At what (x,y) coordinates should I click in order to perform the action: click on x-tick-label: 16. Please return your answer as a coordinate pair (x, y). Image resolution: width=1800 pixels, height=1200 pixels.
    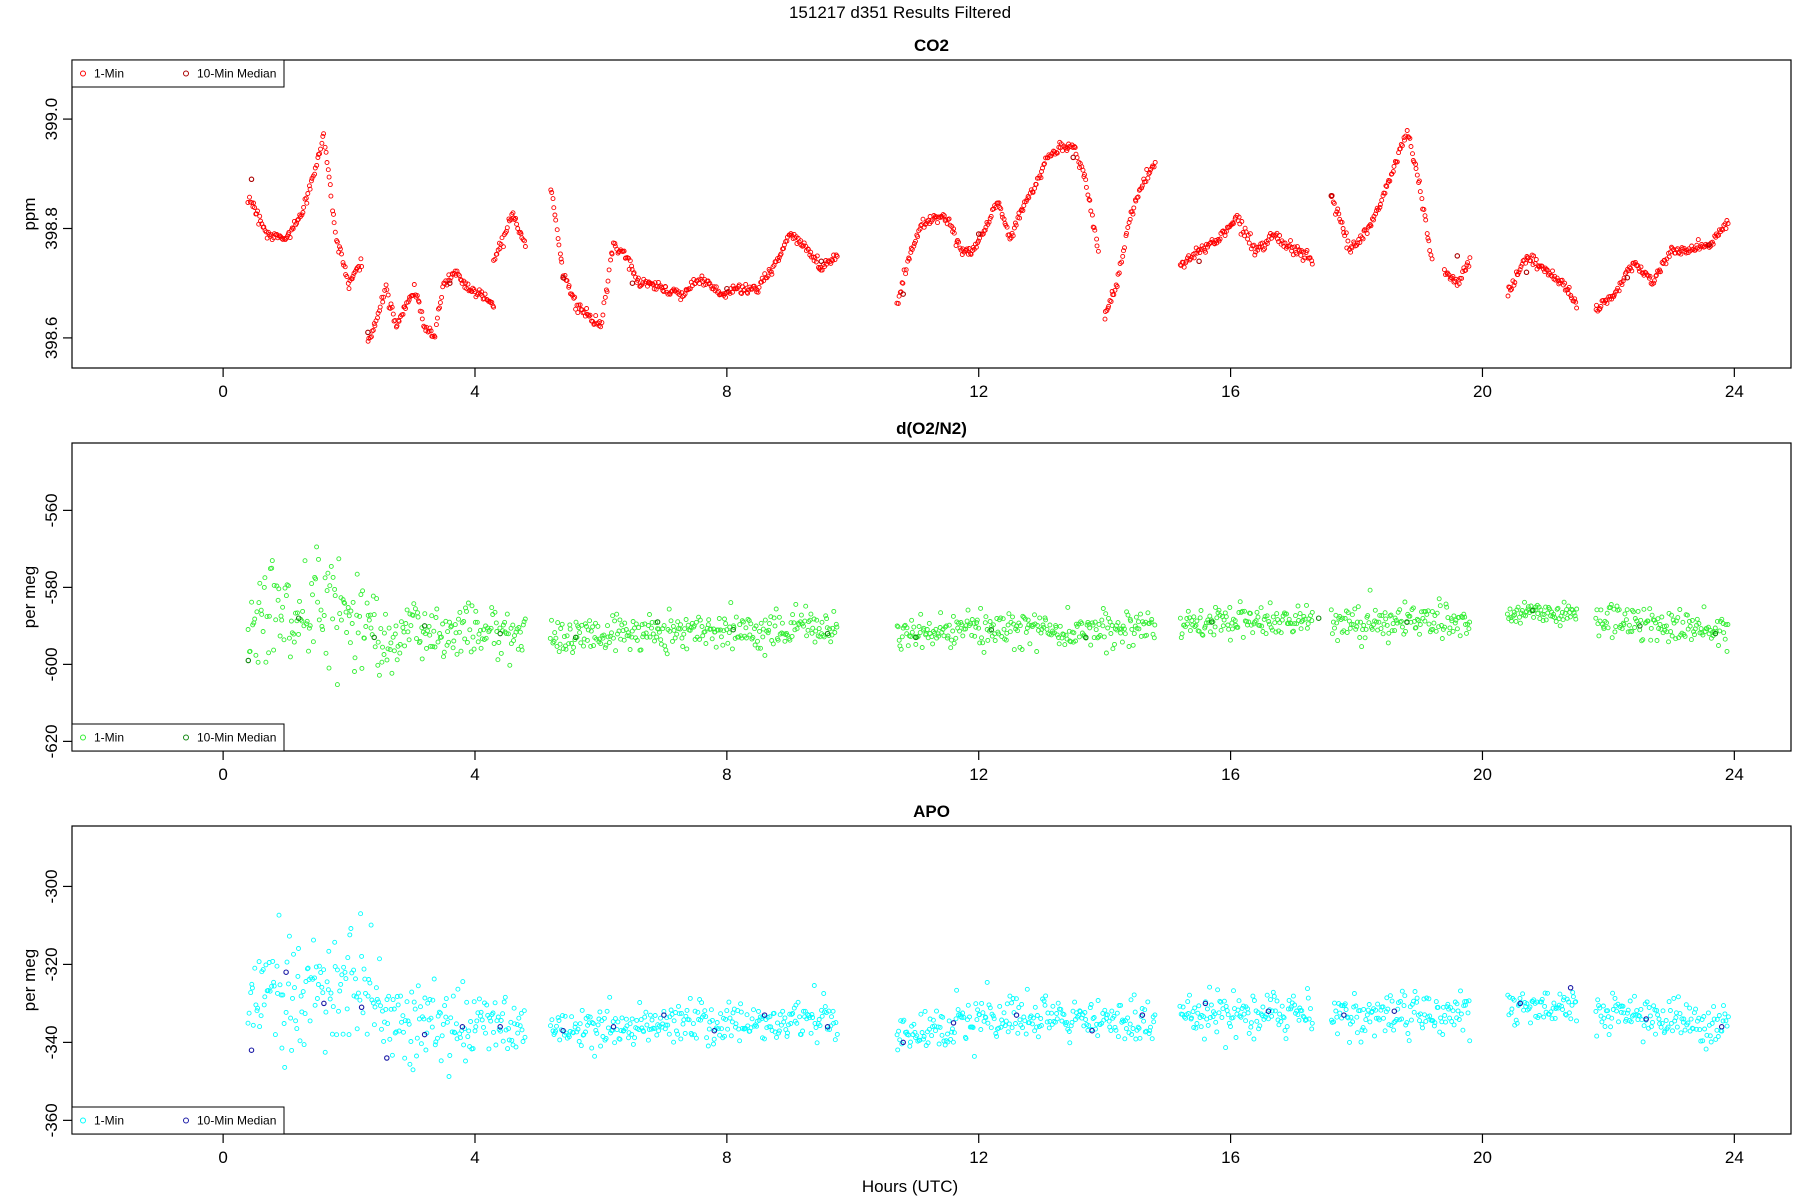
    Looking at the image, I should click on (1230, 774).